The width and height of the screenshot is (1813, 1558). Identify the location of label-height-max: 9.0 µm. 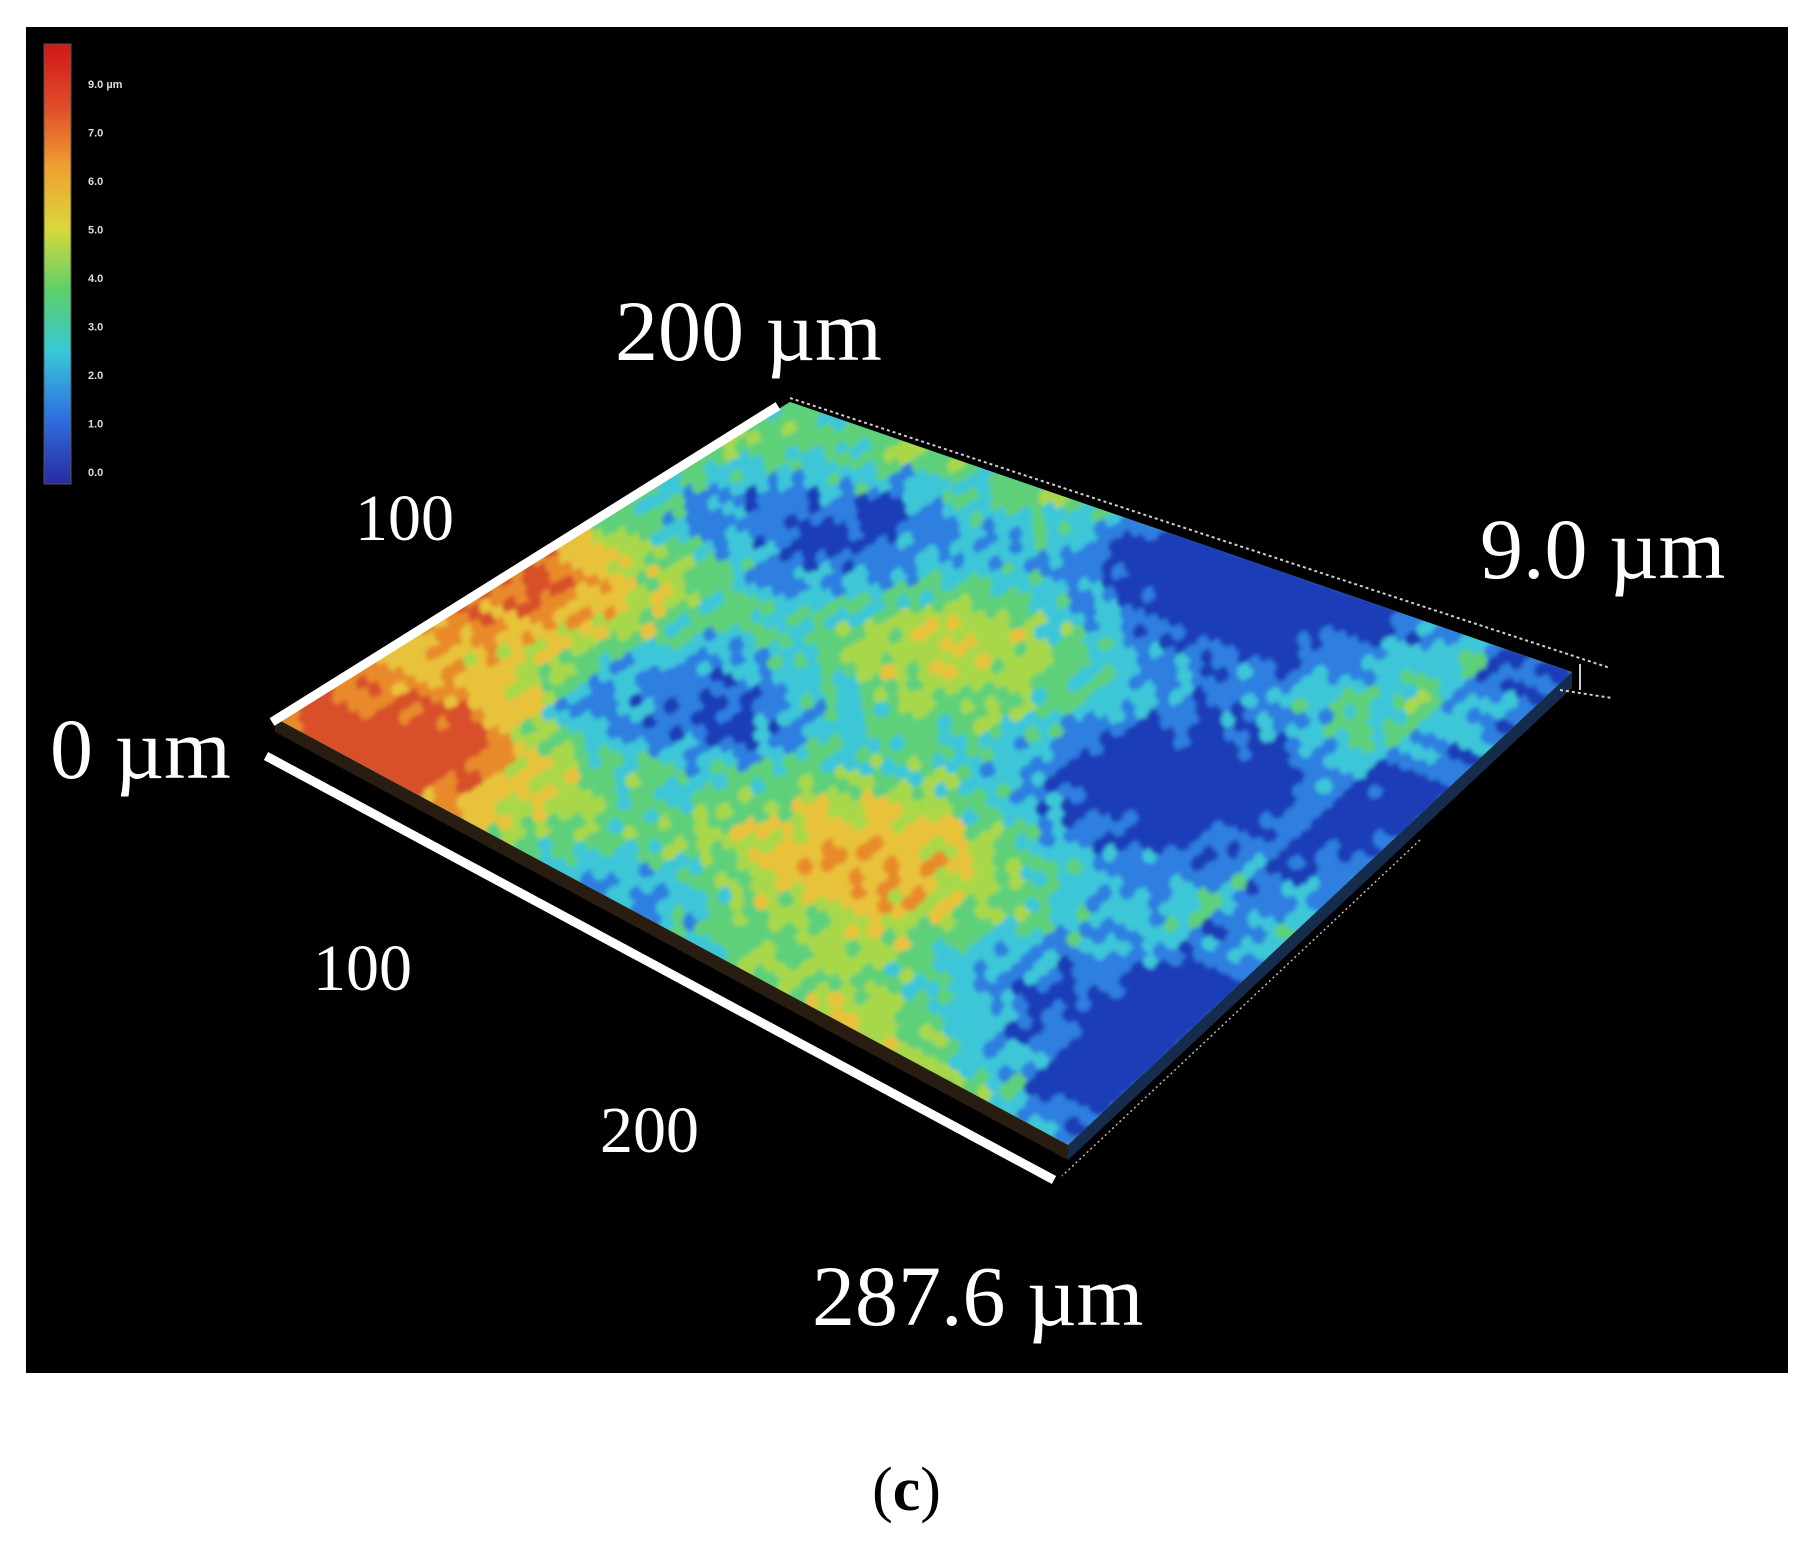
(1602, 549).